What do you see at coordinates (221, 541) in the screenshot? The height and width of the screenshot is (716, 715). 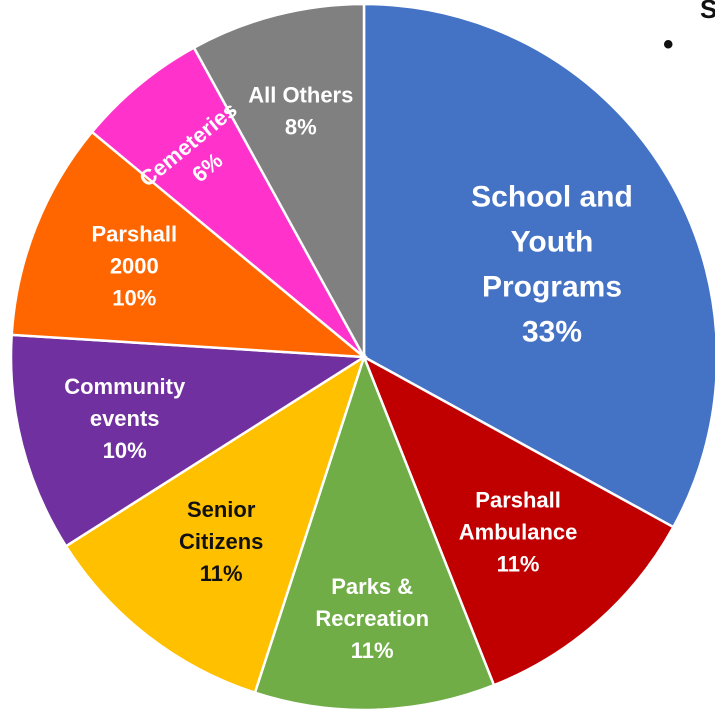 I see `slice-label: Senior Citizens 11%` at bounding box center [221, 541].